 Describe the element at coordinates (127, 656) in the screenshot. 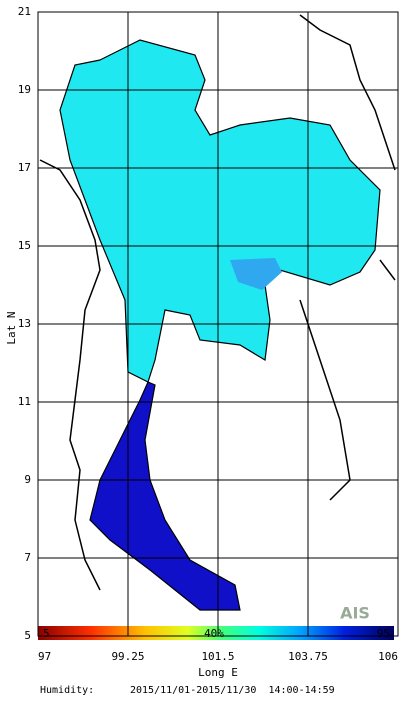

I see `x-tick-label: 99.25` at that location.